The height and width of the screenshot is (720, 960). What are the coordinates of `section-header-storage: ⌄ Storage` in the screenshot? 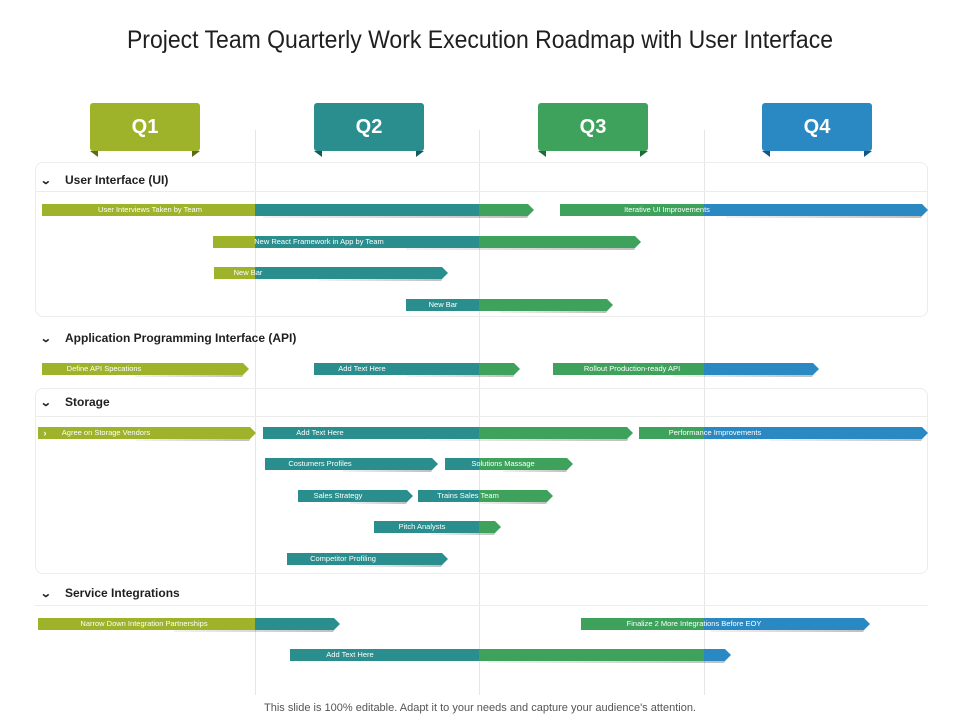 It's located at (75, 402).